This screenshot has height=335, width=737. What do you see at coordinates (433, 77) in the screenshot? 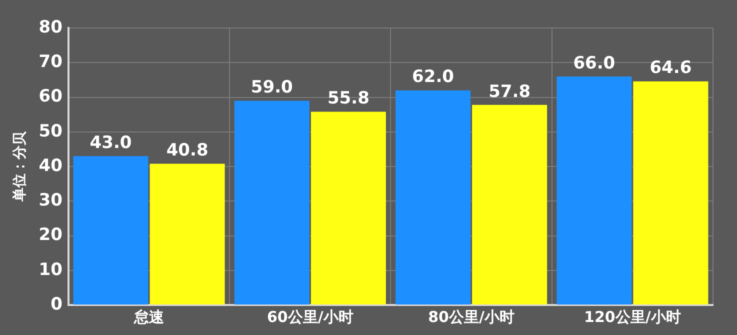
I see `data-label: 62.0` at bounding box center [433, 77].